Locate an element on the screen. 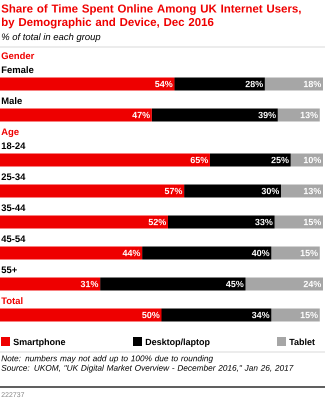  data-label: 54% is located at coordinates (163, 84).